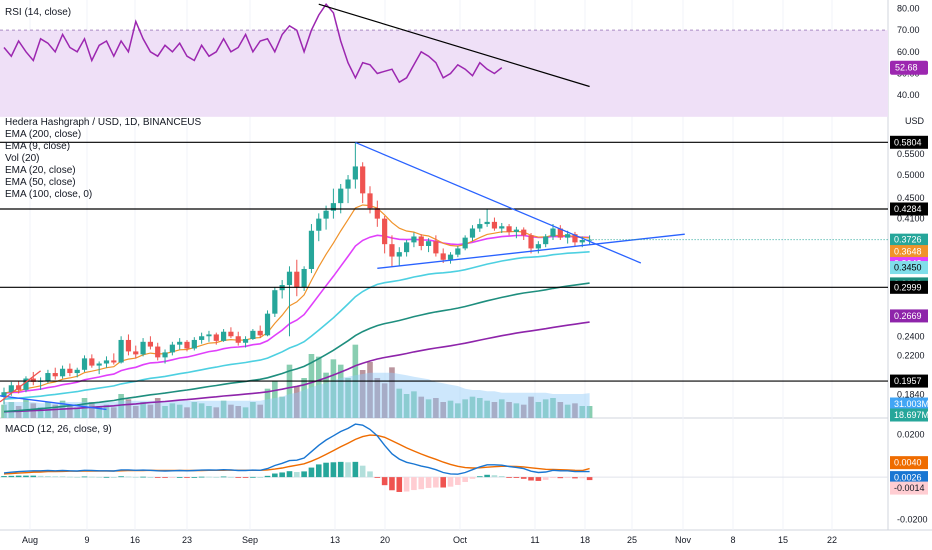  I want to click on ema50-tag-bg, so click(909, 268).